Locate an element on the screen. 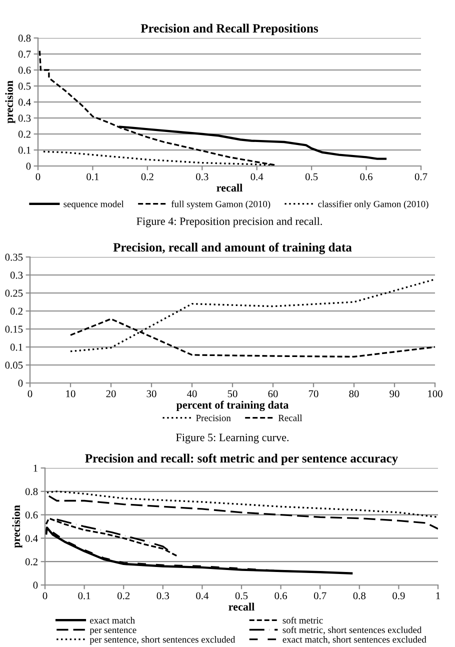 Image resolution: width=455 pixels, height=647 pixels. legend-label: classifier only Gamon (2010) is located at coordinates (373, 205).